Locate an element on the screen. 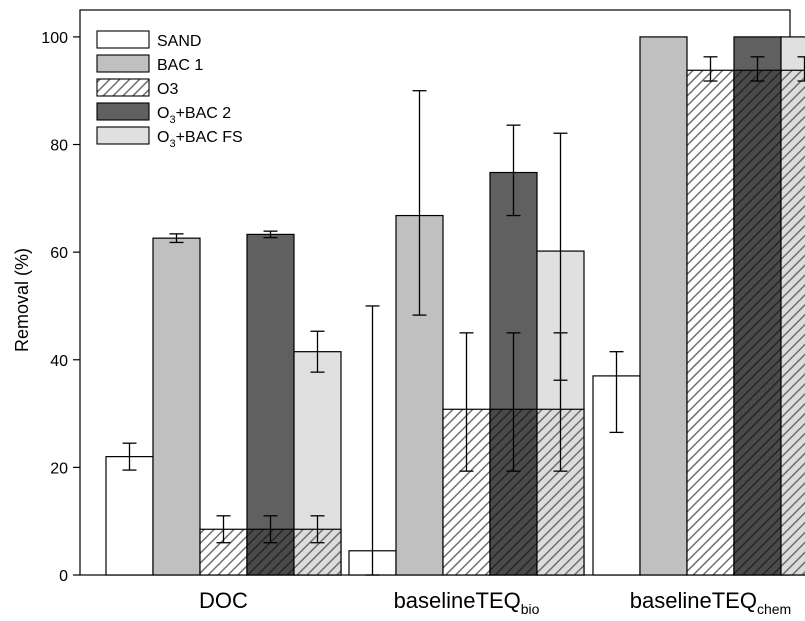  legend-label-main: BAC 1 is located at coordinates (180, 65).